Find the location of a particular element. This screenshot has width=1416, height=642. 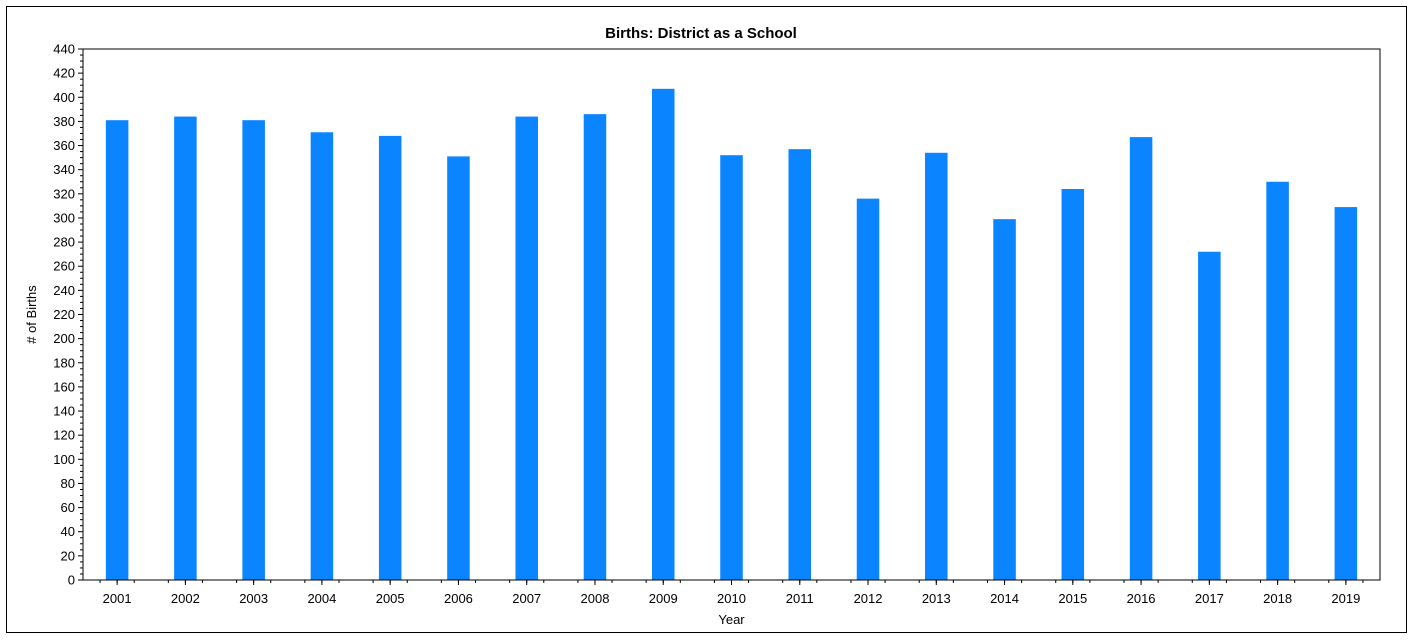

bar-2004 is located at coordinates (322, 356).